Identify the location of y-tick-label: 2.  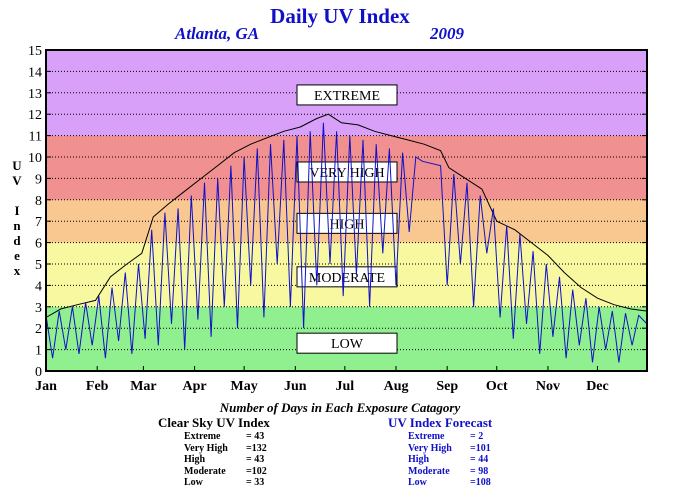
(38, 329).